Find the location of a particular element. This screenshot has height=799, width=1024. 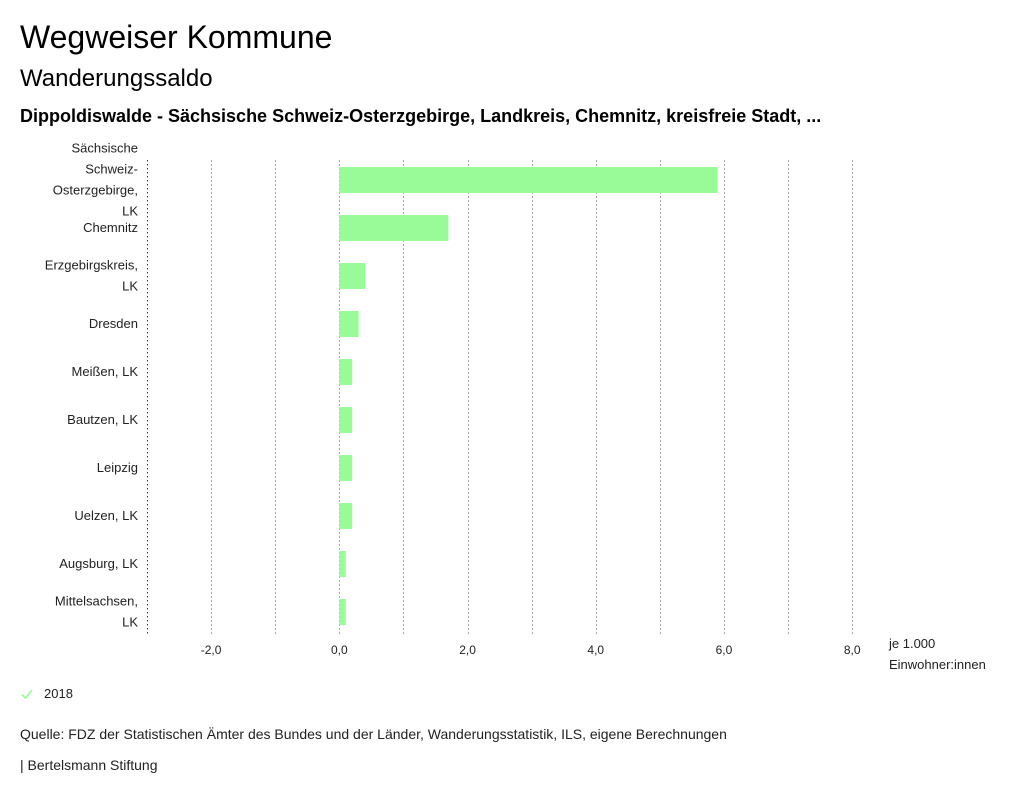

unit-label-line: Einwohner:innen is located at coordinates (937, 663).